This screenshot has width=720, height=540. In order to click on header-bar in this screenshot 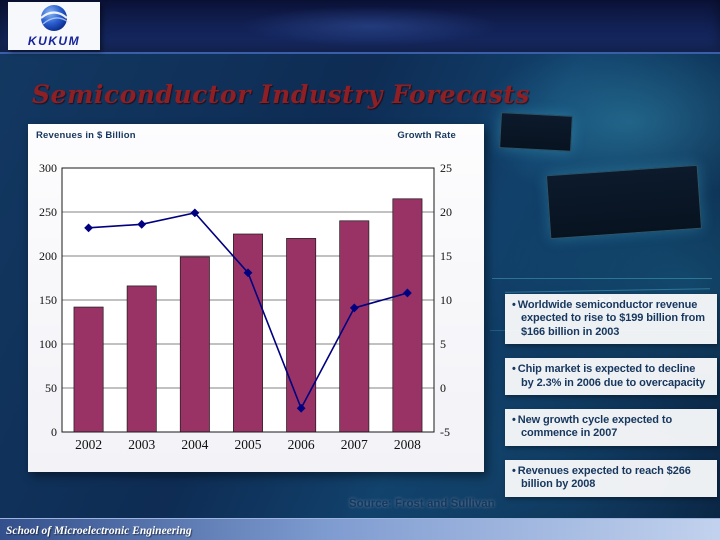, I will do `click(360, 27)`.